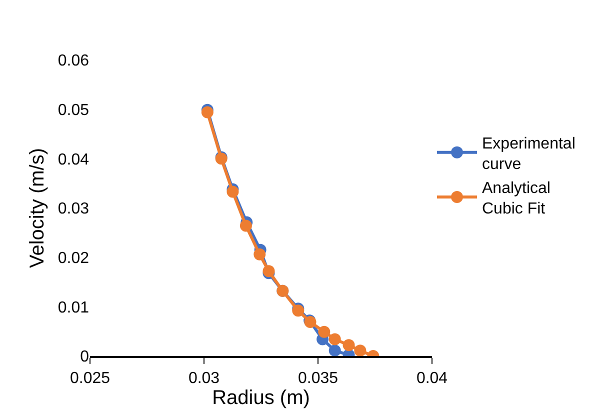 The width and height of the screenshot is (593, 416). Describe the element at coordinates (318, 379) in the screenshot. I see `x-tick-label: 0.035` at that location.